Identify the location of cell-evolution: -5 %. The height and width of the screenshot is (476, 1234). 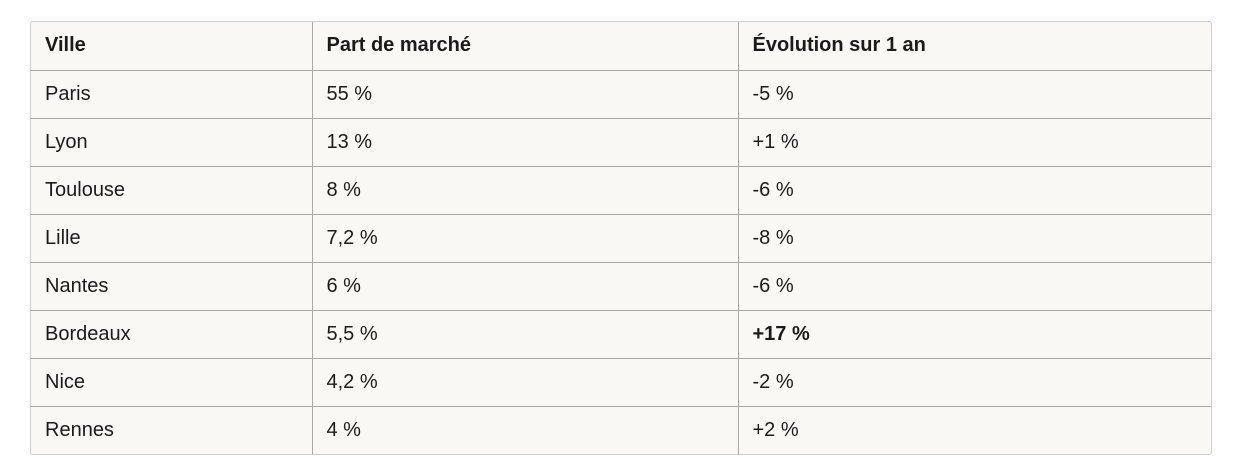
(974, 94).